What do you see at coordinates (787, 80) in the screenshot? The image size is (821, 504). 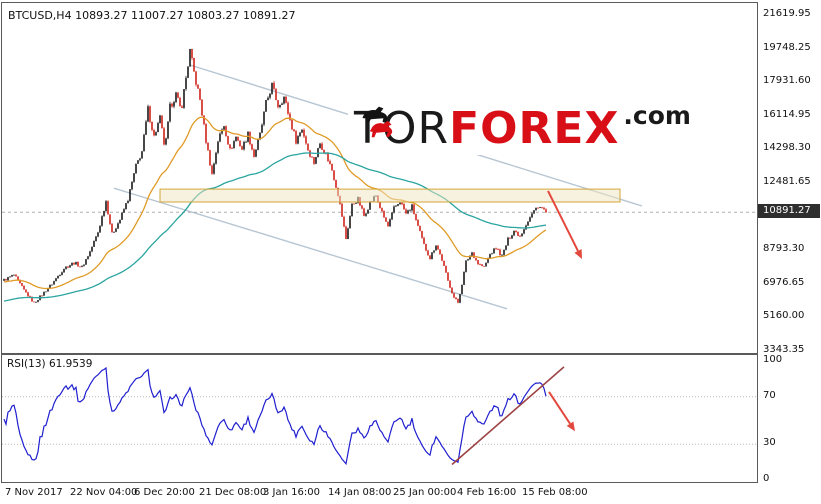 I see `price-axis-label: 17931.60` at bounding box center [787, 80].